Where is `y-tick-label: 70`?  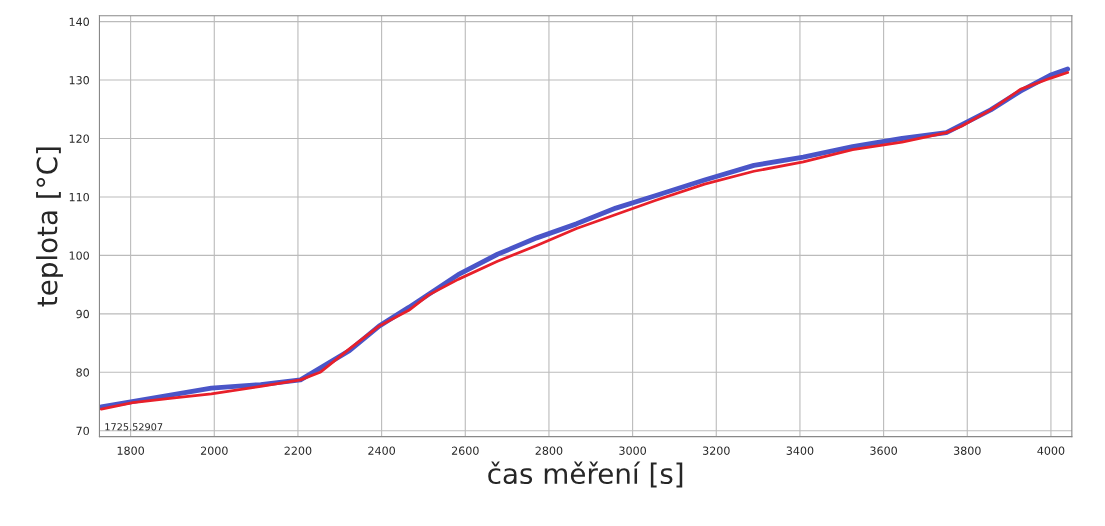 y-tick-label: 70 is located at coordinates (82, 431).